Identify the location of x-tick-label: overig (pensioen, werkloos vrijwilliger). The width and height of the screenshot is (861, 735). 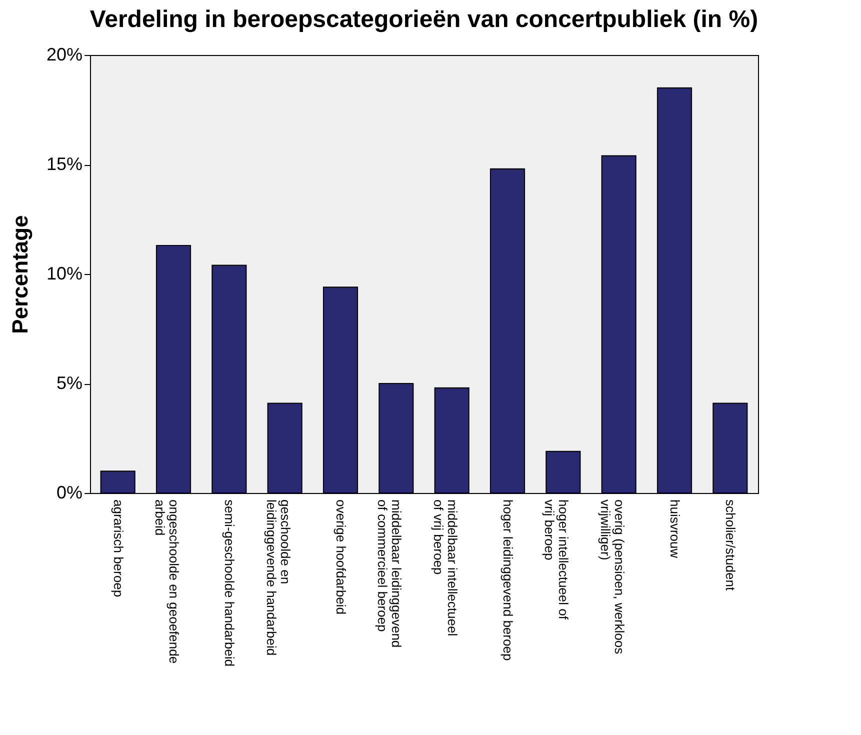
(612, 577).